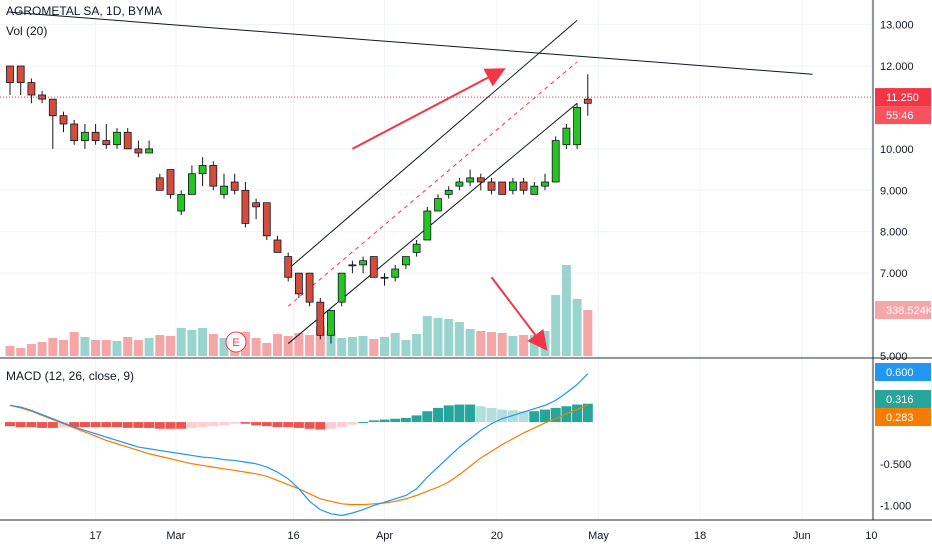  I want to click on macd-indicator-label: MACD (12, 26, close, 9), so click(70, 376).